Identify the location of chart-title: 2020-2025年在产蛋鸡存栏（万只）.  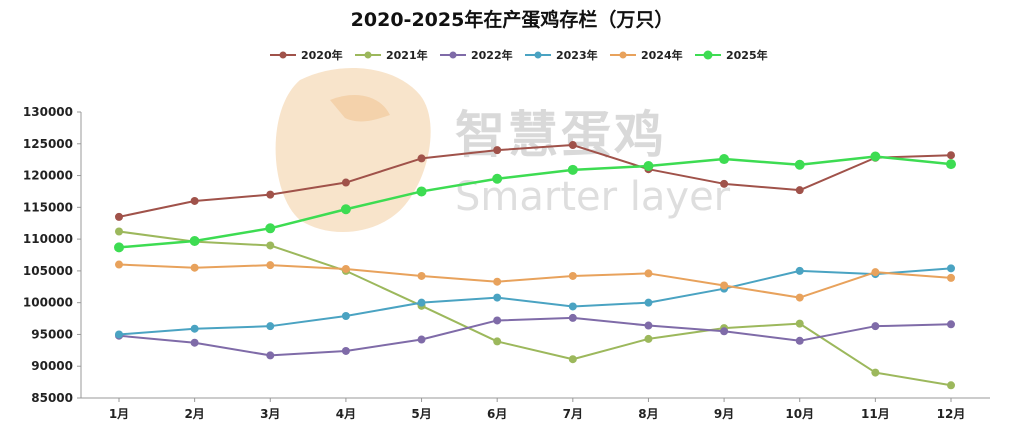
(512, 19).